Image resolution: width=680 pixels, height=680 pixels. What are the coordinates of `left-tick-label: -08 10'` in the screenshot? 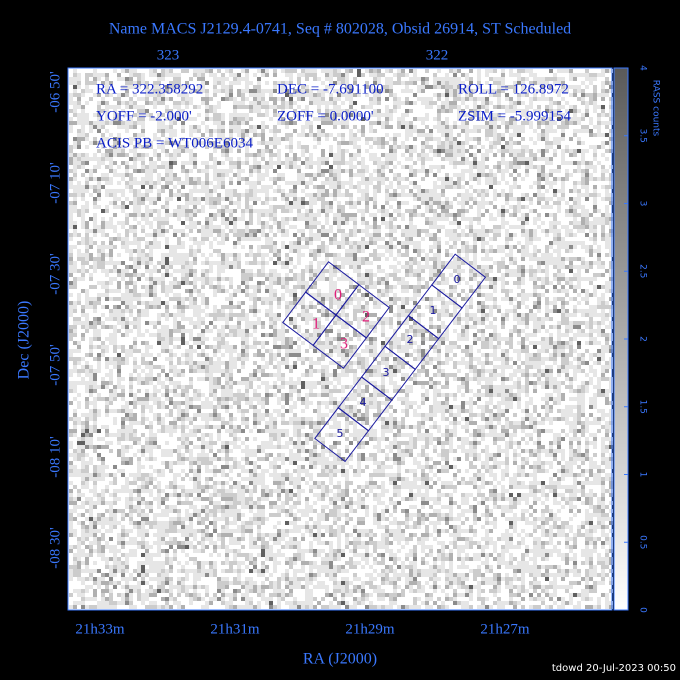 It's located at (55, 457).